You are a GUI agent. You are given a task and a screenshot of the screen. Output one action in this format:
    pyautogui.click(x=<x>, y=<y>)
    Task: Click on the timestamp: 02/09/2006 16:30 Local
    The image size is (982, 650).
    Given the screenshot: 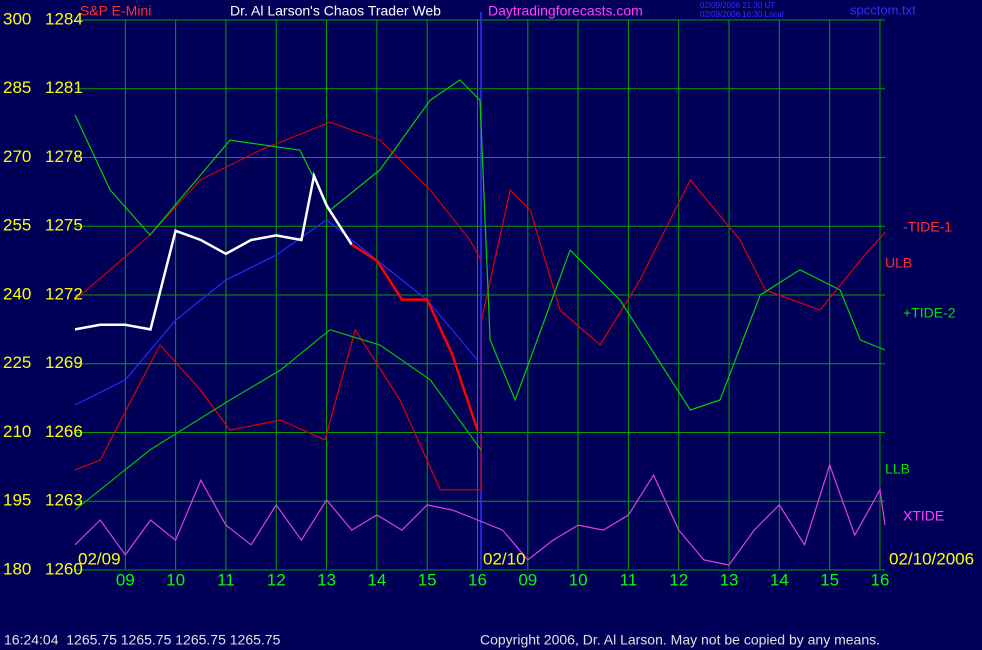 What is the action you would take?
    pyautogui.click(x=742, y=14)
    